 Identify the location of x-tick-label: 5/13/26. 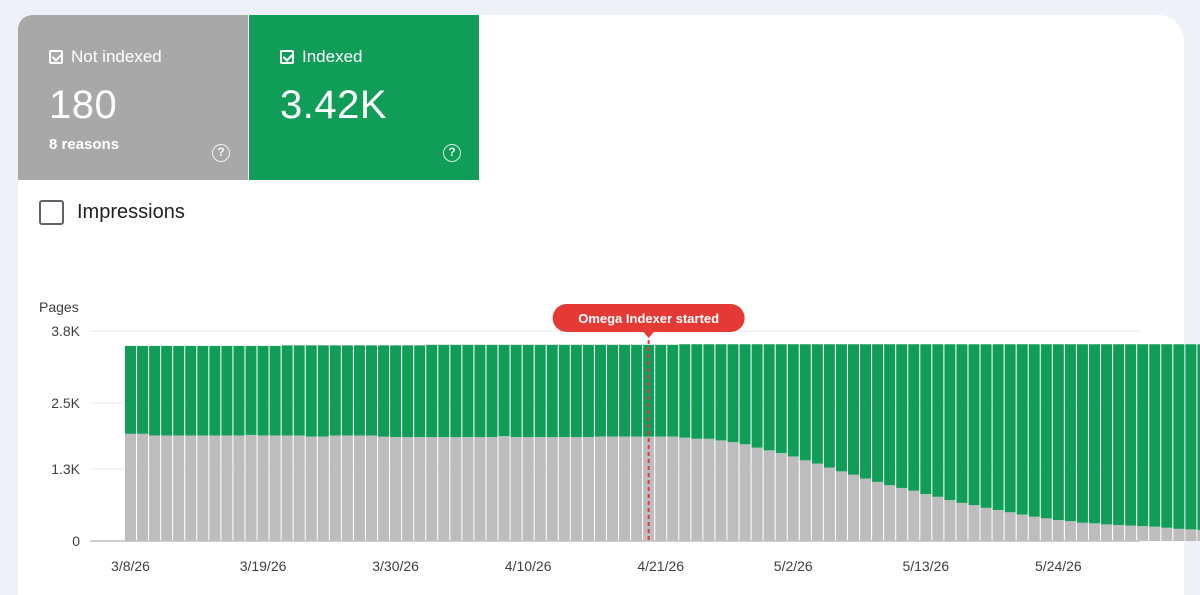
(925, 566).